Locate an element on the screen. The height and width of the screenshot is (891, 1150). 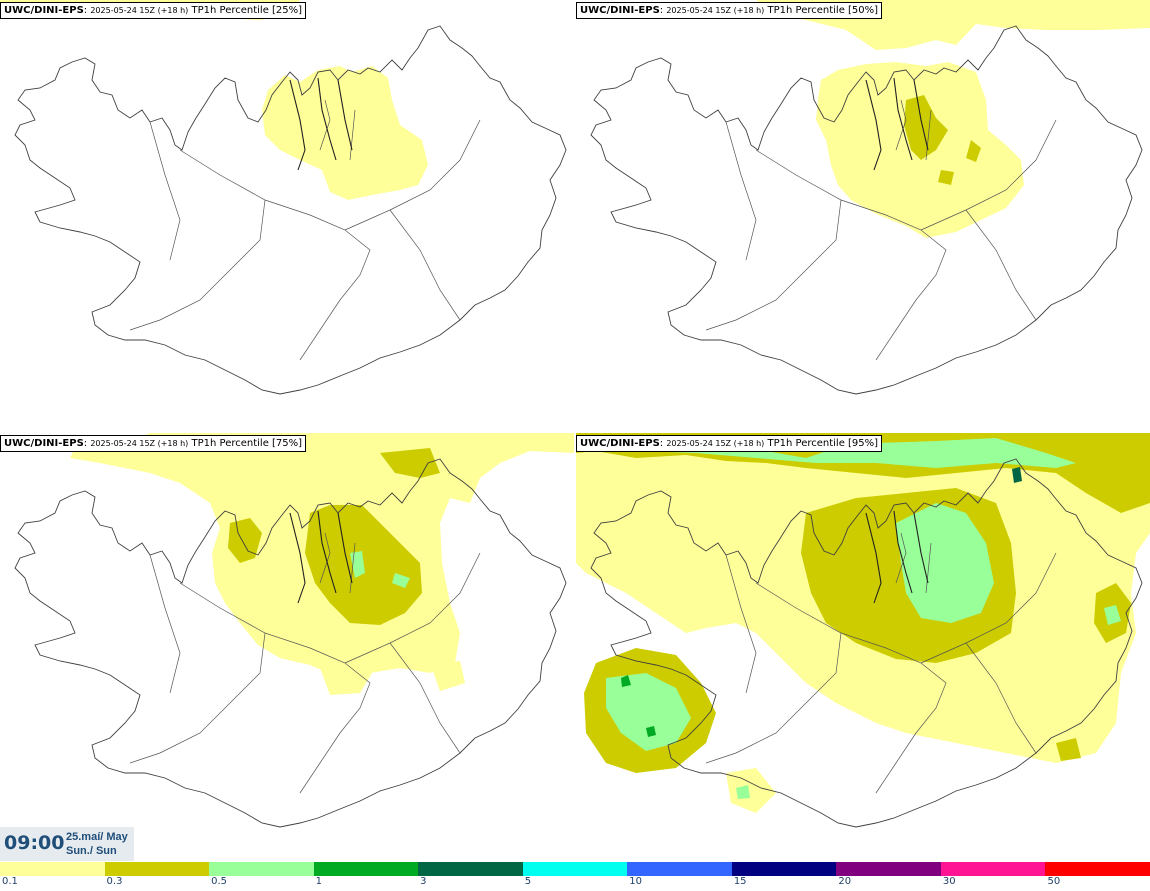
color-legend-bar is located at coordinates (575, 869).